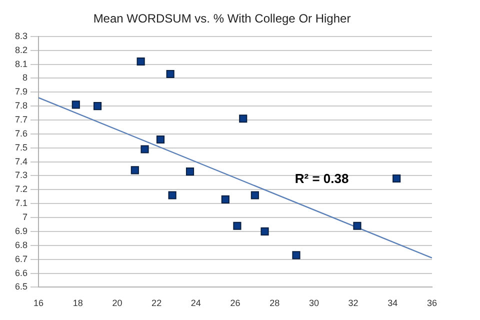  What do you see at coordinates (21, 273) in the screenshot?
I see `y-tick-label: 6.6` at bounding box center [21, 273].